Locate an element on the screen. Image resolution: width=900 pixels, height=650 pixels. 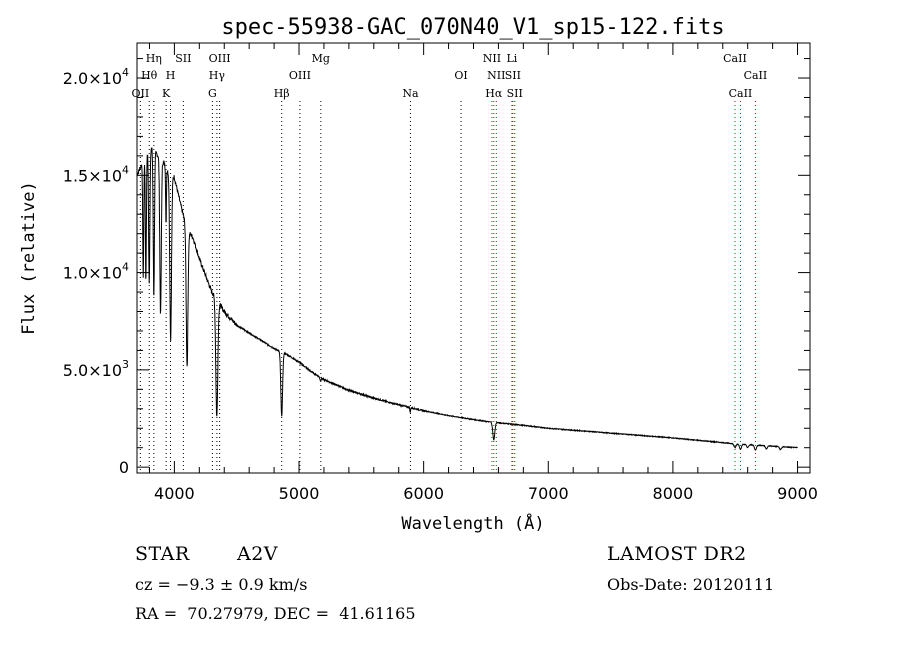
y-tick-label: 1.0×10⁴ is located at coordinates (96, 272).